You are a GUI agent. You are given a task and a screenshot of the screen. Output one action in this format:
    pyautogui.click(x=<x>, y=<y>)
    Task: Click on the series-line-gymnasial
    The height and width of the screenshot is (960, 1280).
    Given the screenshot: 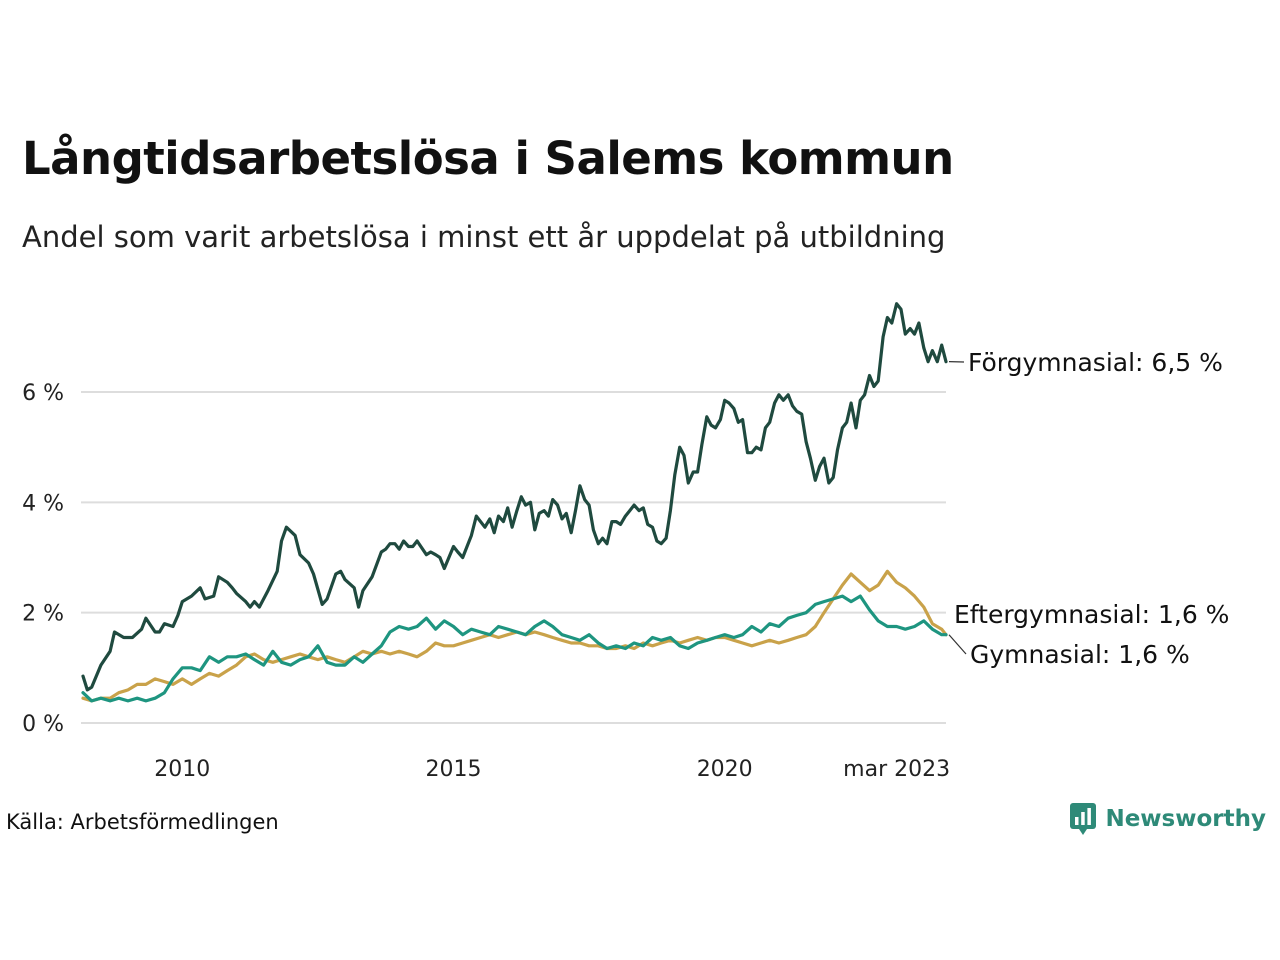 What is the action you would take?
    pyautogui.click(x=514, y=648)
    